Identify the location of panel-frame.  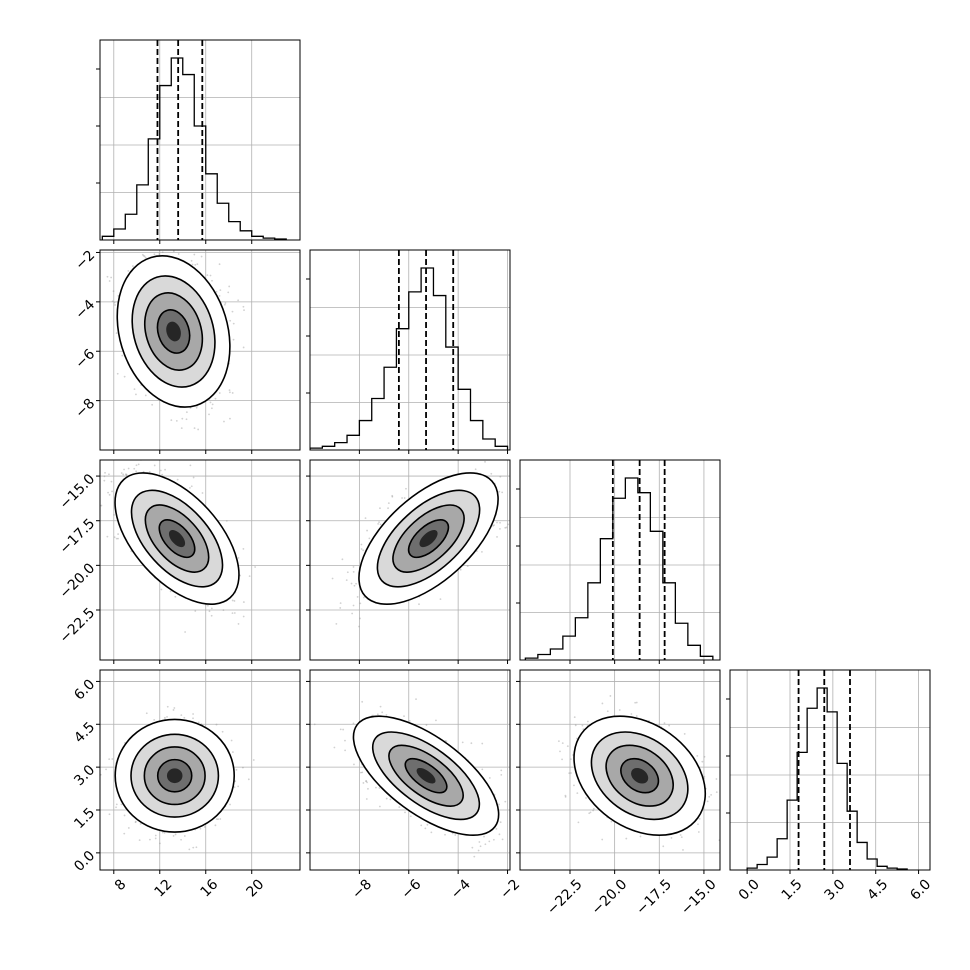
(410, 350).